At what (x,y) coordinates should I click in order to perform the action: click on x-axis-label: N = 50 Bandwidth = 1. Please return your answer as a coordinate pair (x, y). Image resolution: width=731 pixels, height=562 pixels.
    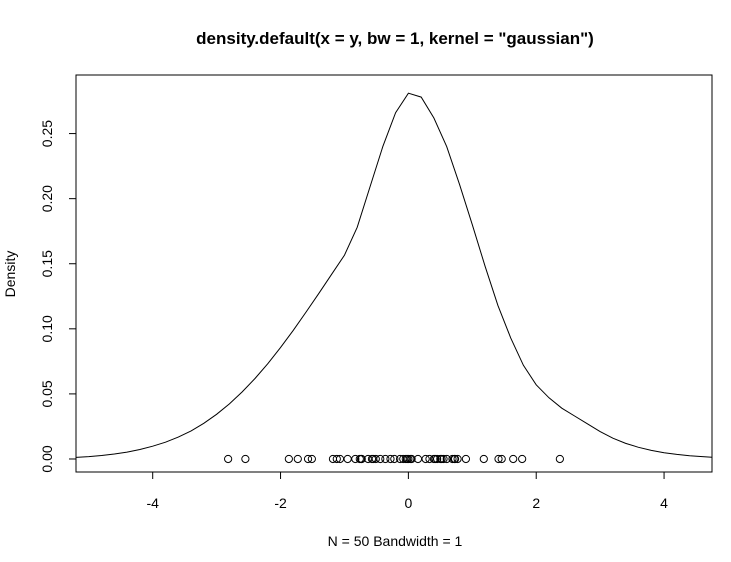
    Looking at the image, I should click on (395, 541).